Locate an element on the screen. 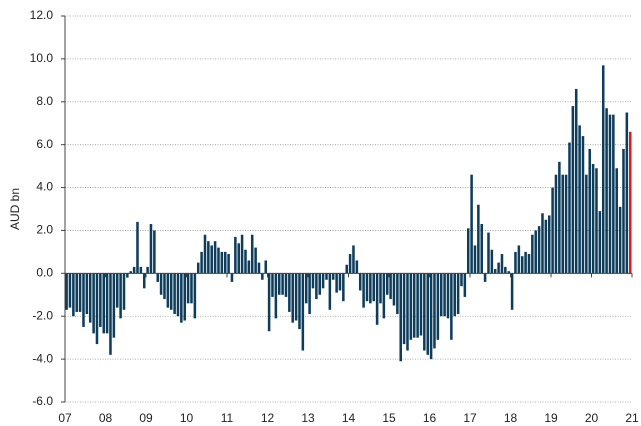 The height and width of the screenshot is (426, 641). y-axis-label: AUD bn is located at coordinates (15, 209).